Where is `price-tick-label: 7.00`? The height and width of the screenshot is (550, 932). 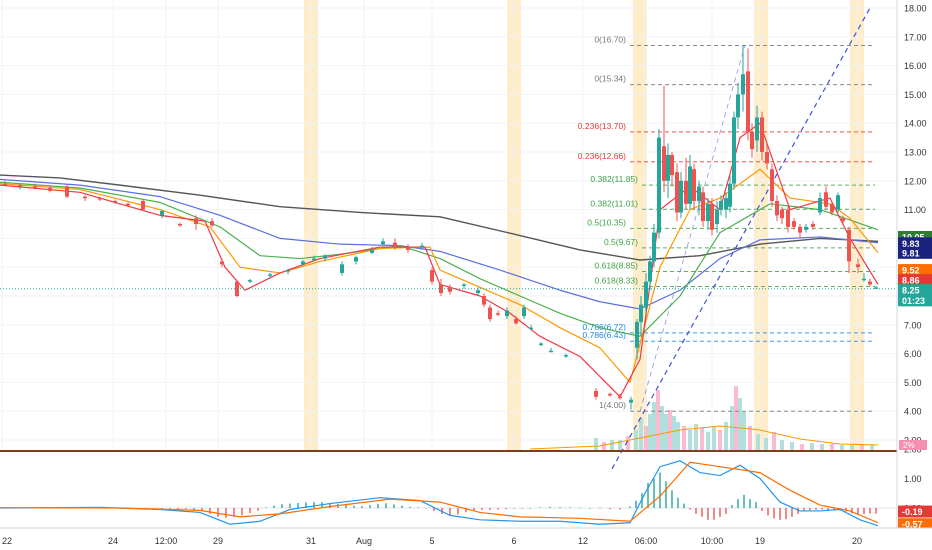 price-tick-label: 7.00 is located at coordinates (913, 325).